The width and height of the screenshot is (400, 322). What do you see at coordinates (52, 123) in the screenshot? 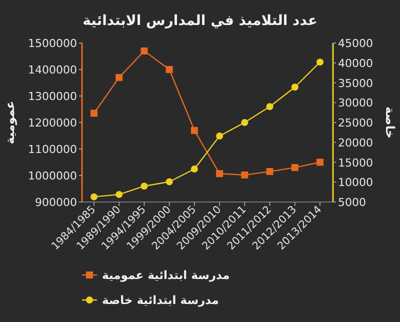
I see `y-tick-label: 1200000` at bounding box center [52, 123].